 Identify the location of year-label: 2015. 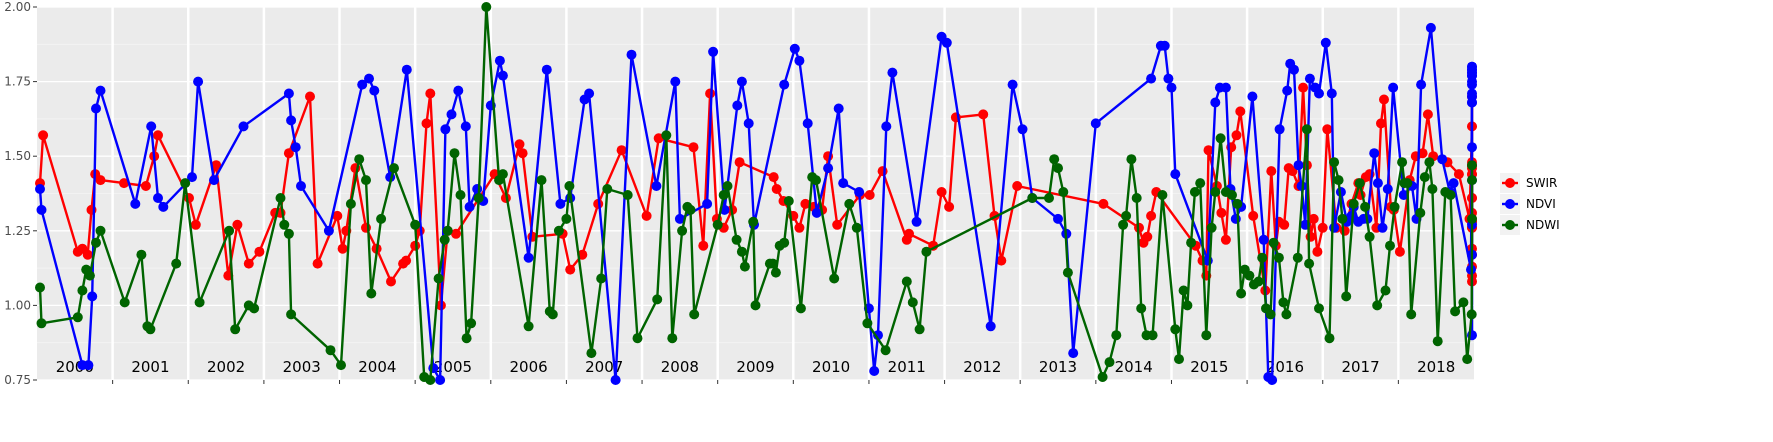
(1209, 367).